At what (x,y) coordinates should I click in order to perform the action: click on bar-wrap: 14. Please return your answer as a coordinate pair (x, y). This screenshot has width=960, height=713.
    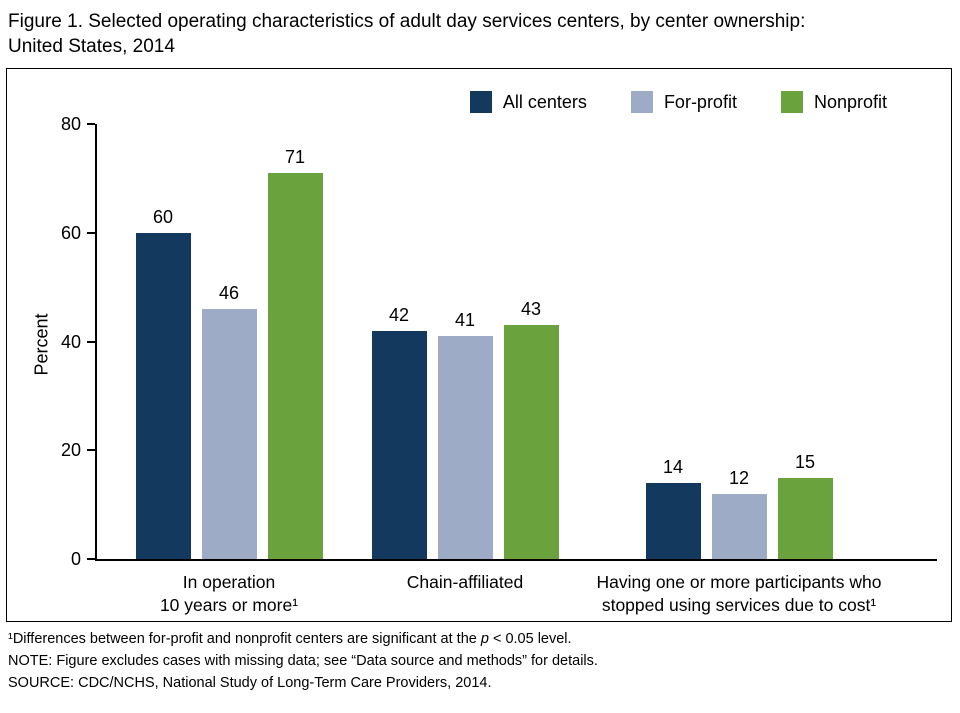
    Looking at the image, I should click on (673, 508).